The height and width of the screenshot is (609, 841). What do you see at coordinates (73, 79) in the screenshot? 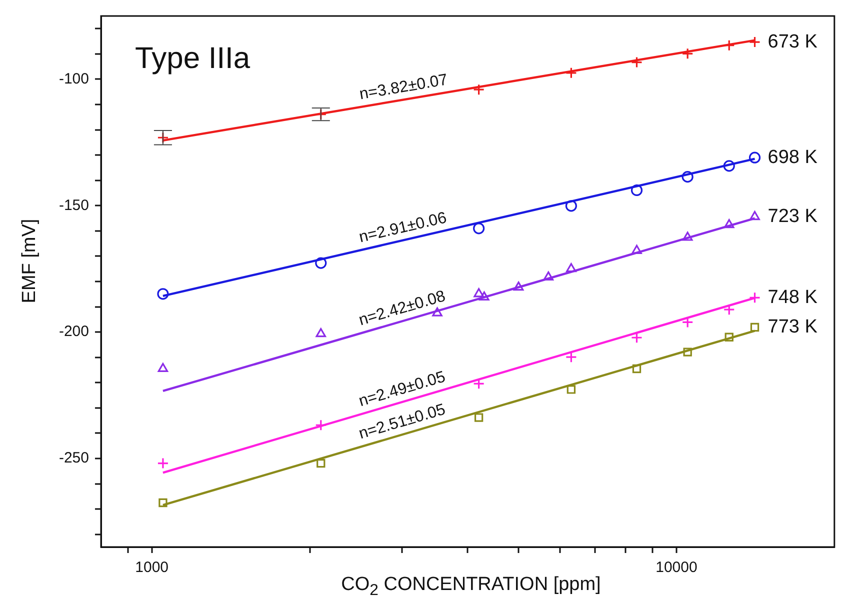
I see `y-tick-label: -100` at bounding box center [73, 79].